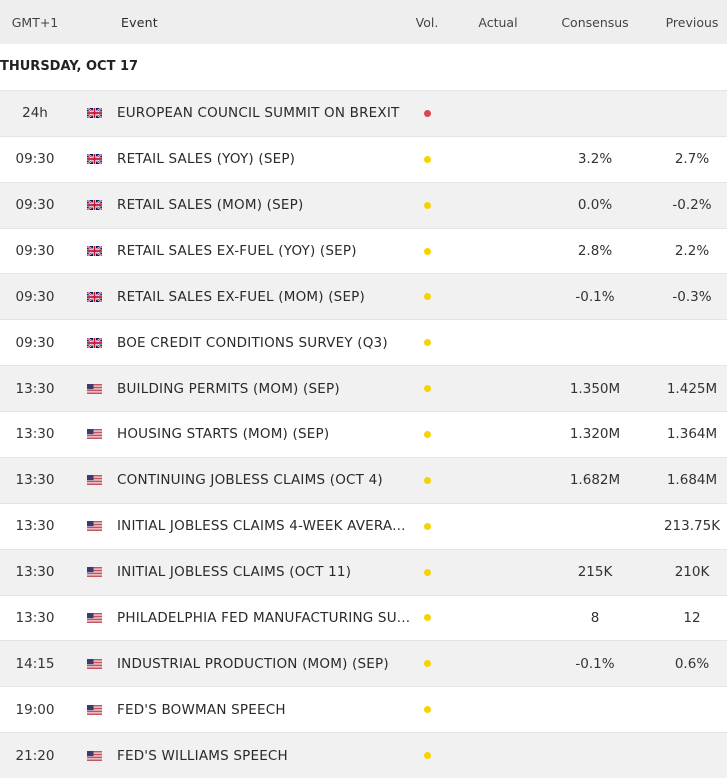 The image size is (727, 778). Describe the element at coordinates (69, 66) in the screenshot. I see `date-label: THURSDAY, OCT 17` at that location.